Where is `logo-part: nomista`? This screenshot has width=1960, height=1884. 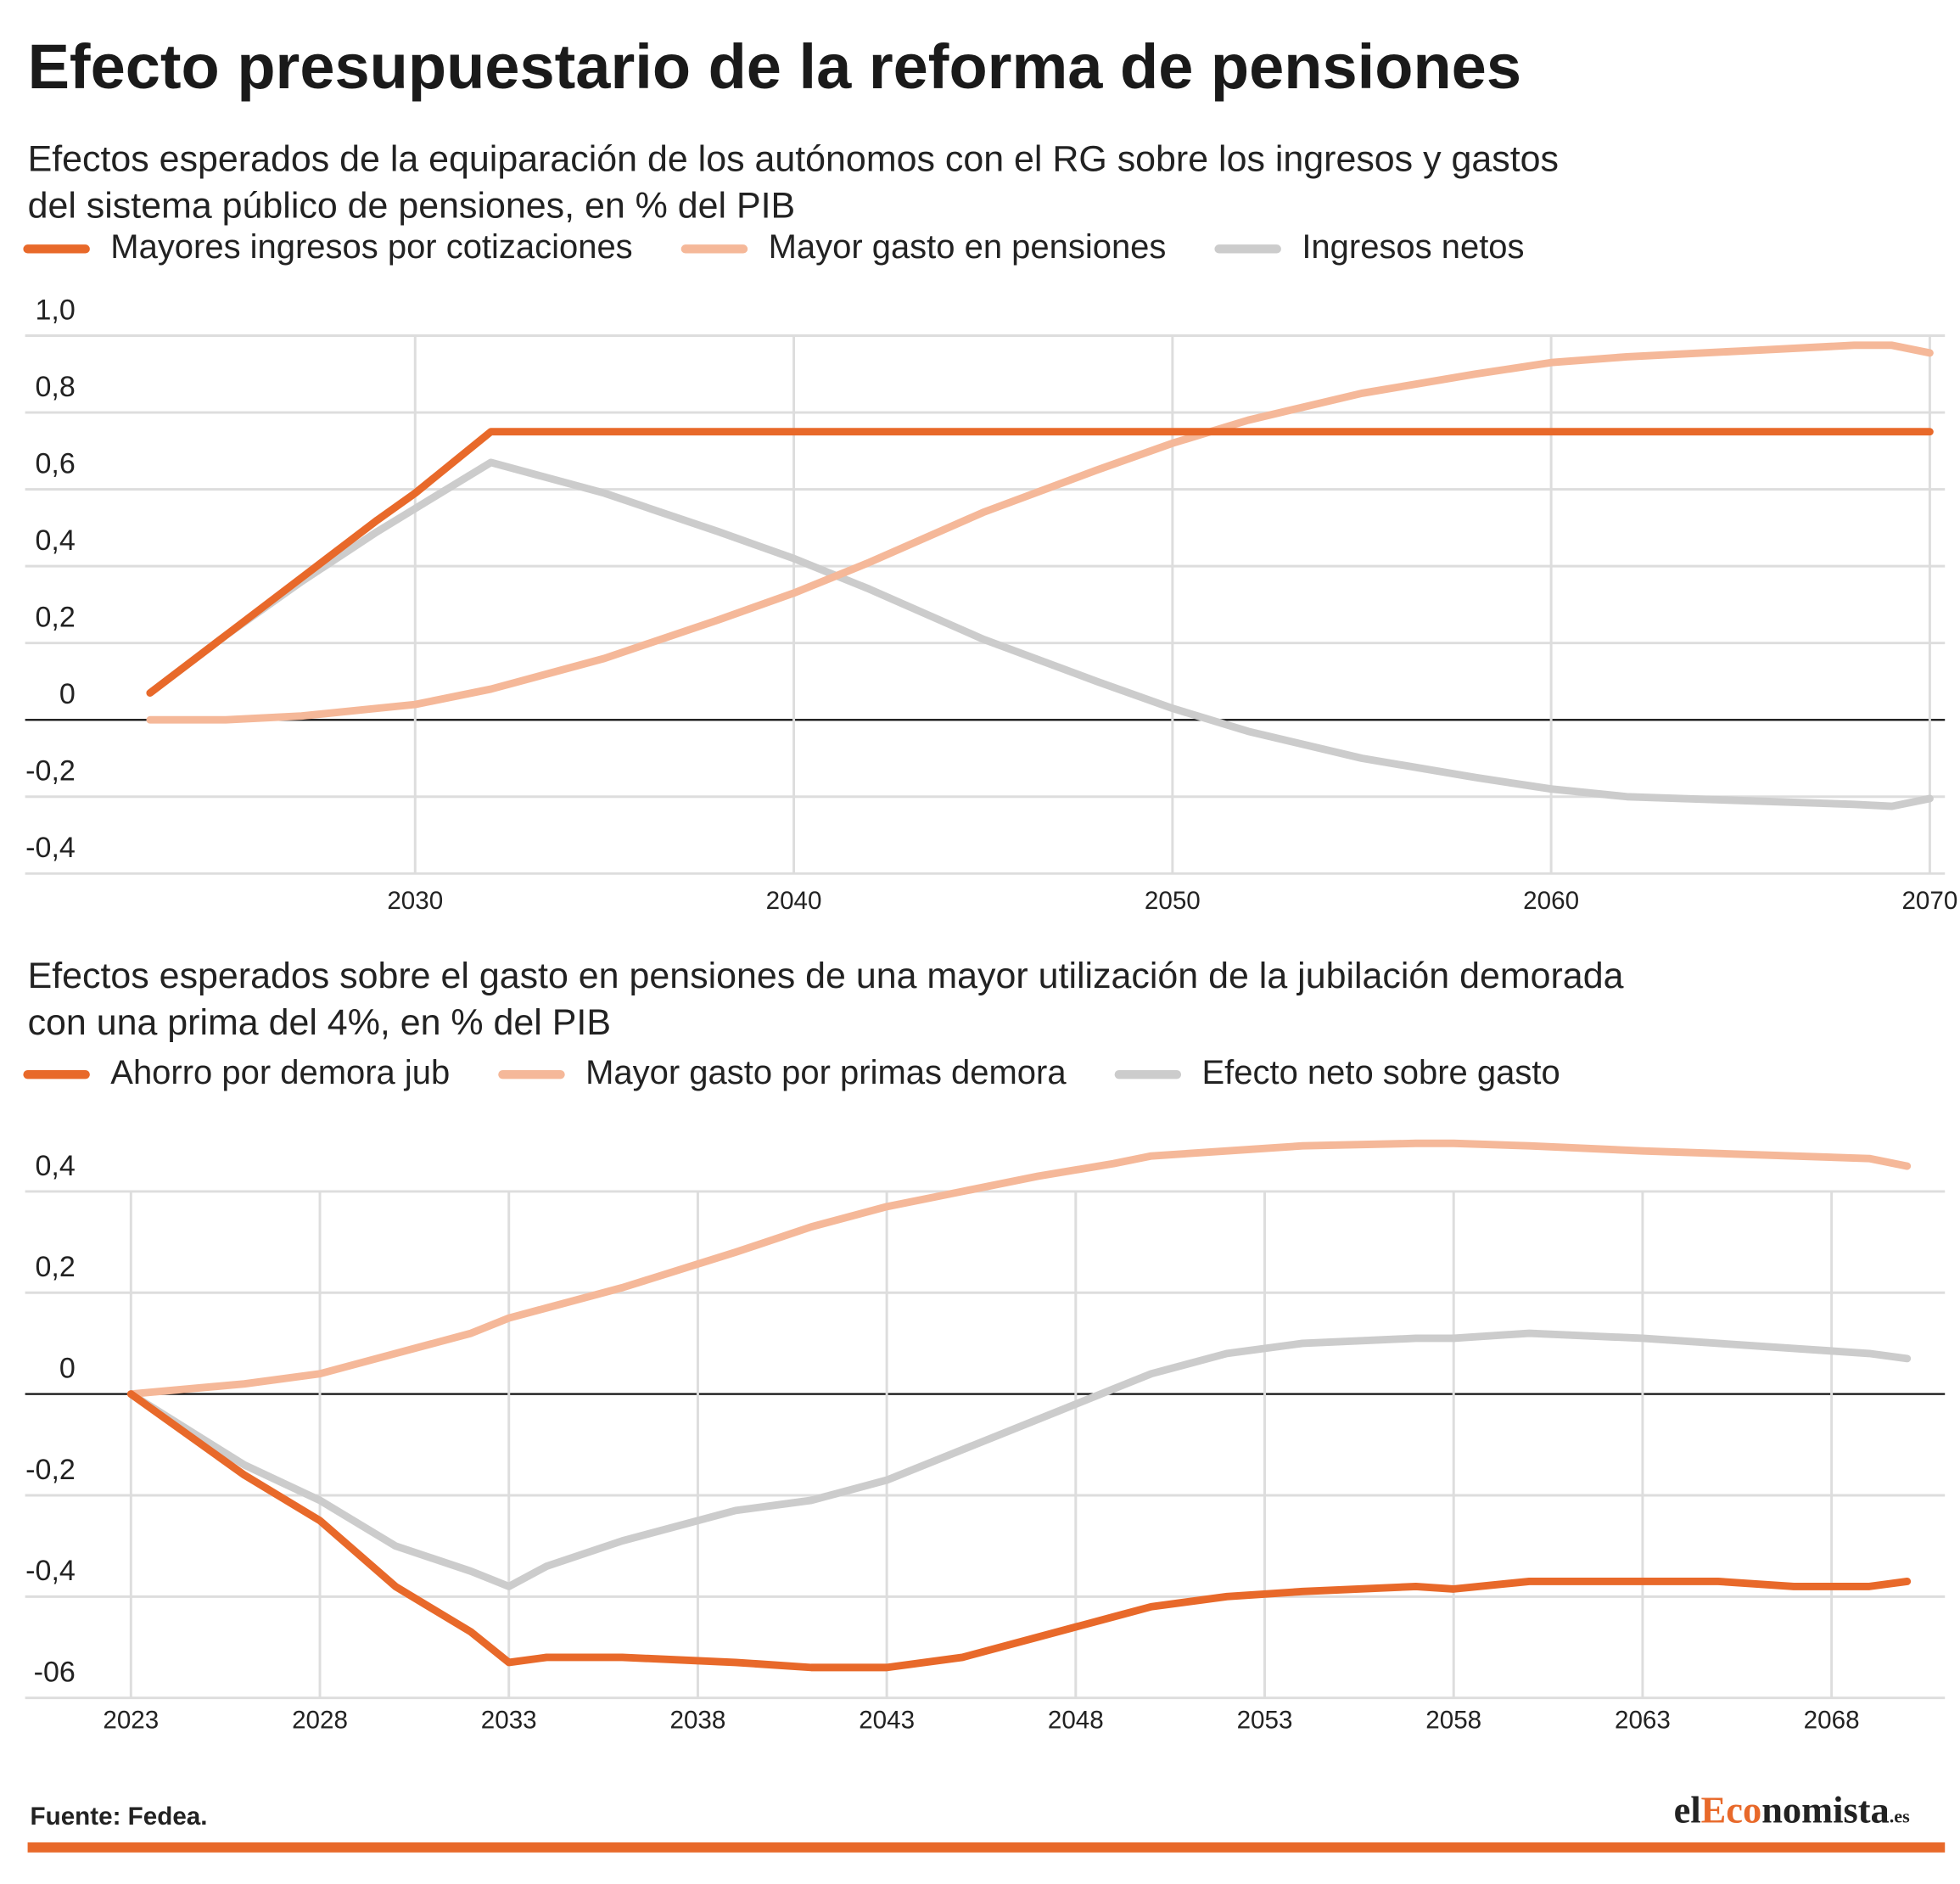 logo-part: nomista is located at coordinates (1826, 1809).